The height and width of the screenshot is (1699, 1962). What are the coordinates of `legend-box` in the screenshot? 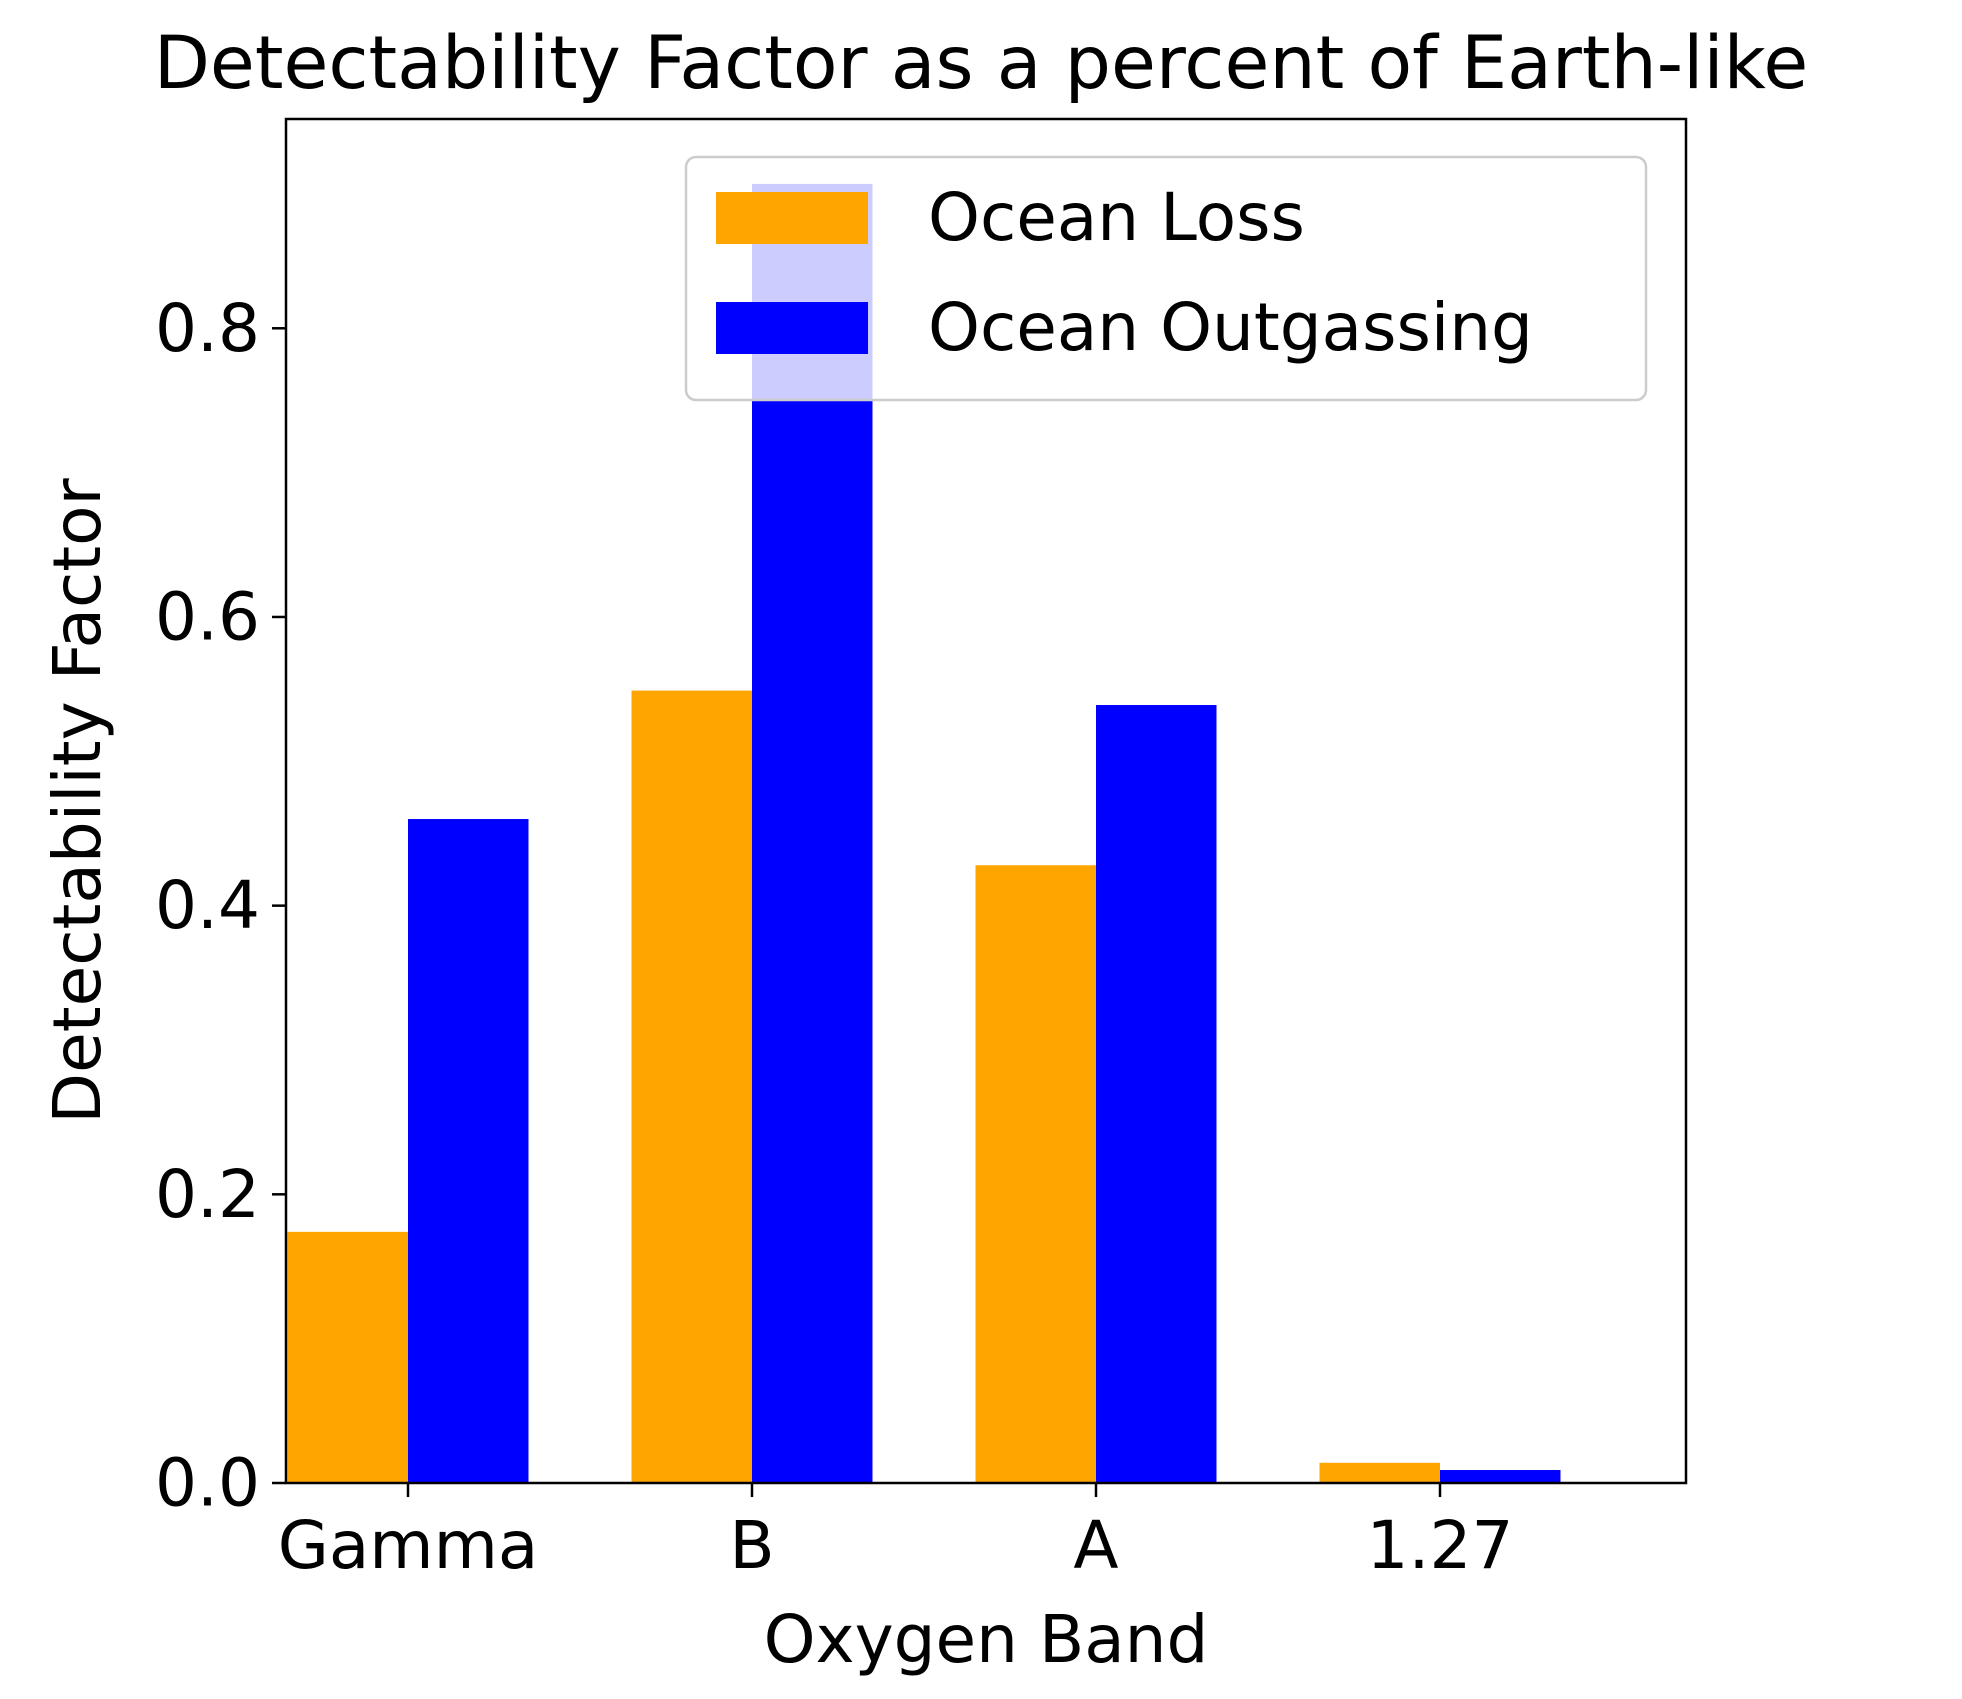 It's located at (1166, 278).